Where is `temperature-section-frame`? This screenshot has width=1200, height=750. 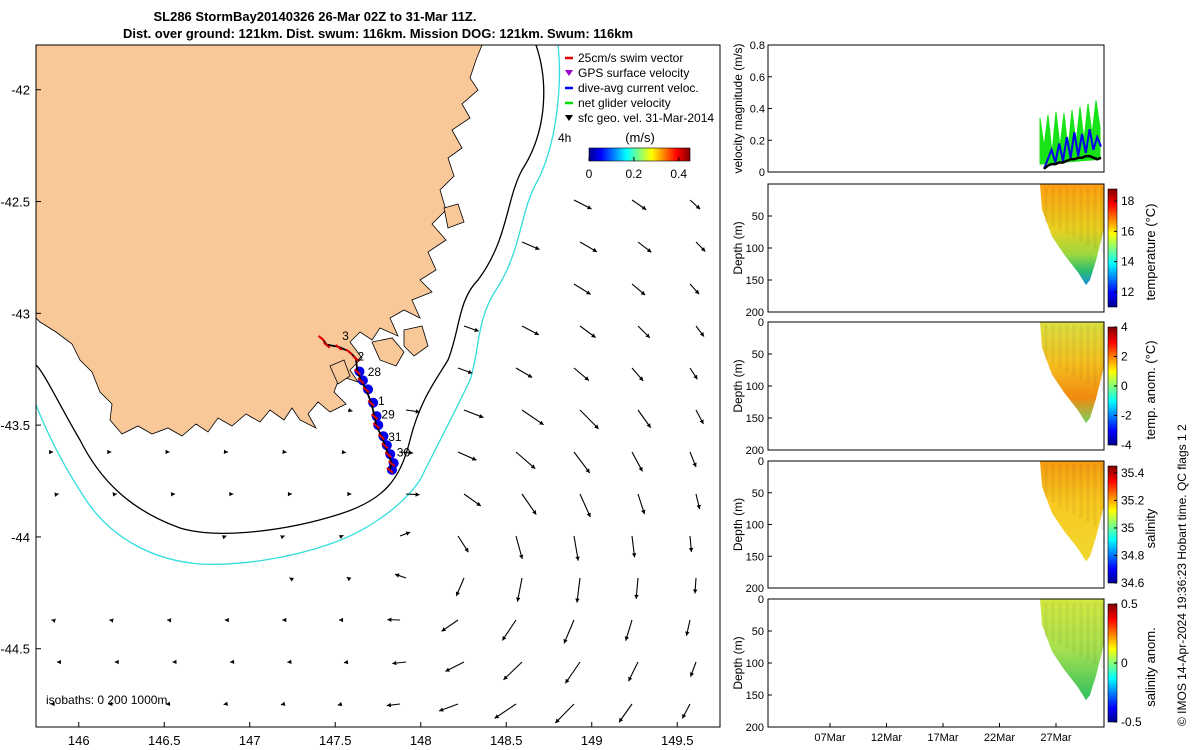 temperature-section-frame is located at coordinates (936, 248).